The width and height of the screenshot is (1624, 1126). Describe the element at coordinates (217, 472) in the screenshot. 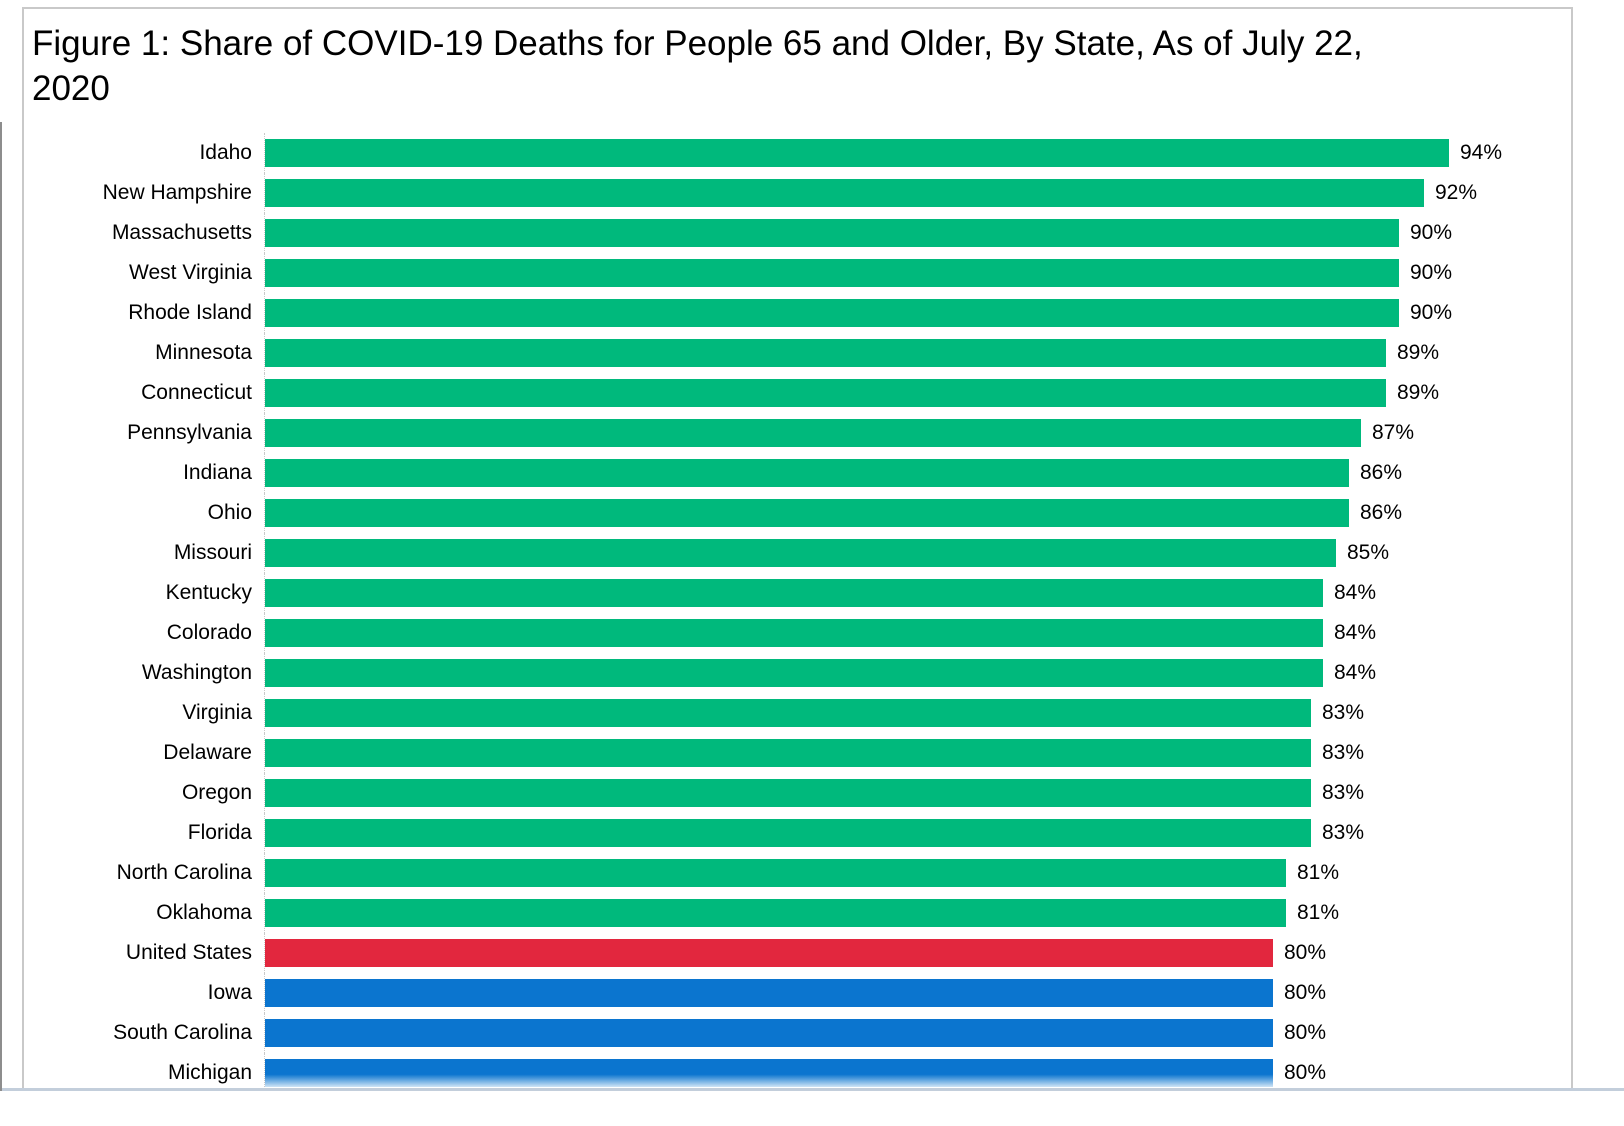

I see `category-label: Indiana` at that location.